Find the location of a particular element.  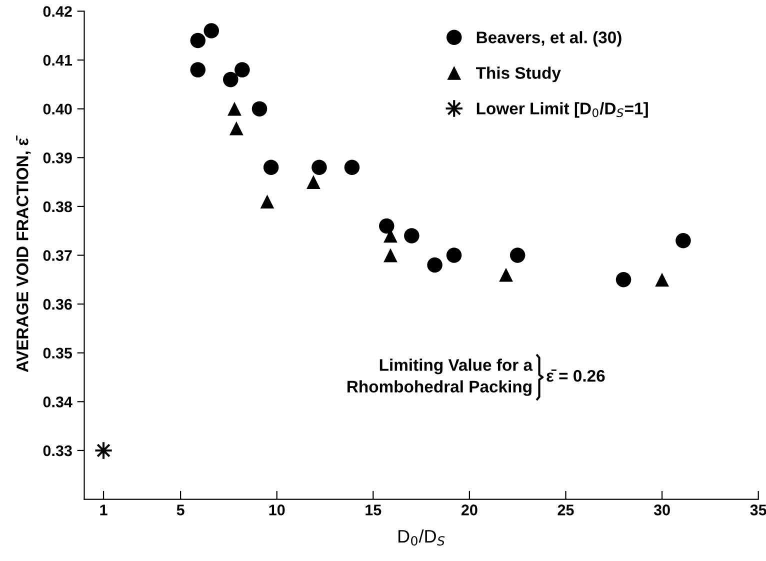

x-tick-label: 35 is located at coordinates (758, 510).